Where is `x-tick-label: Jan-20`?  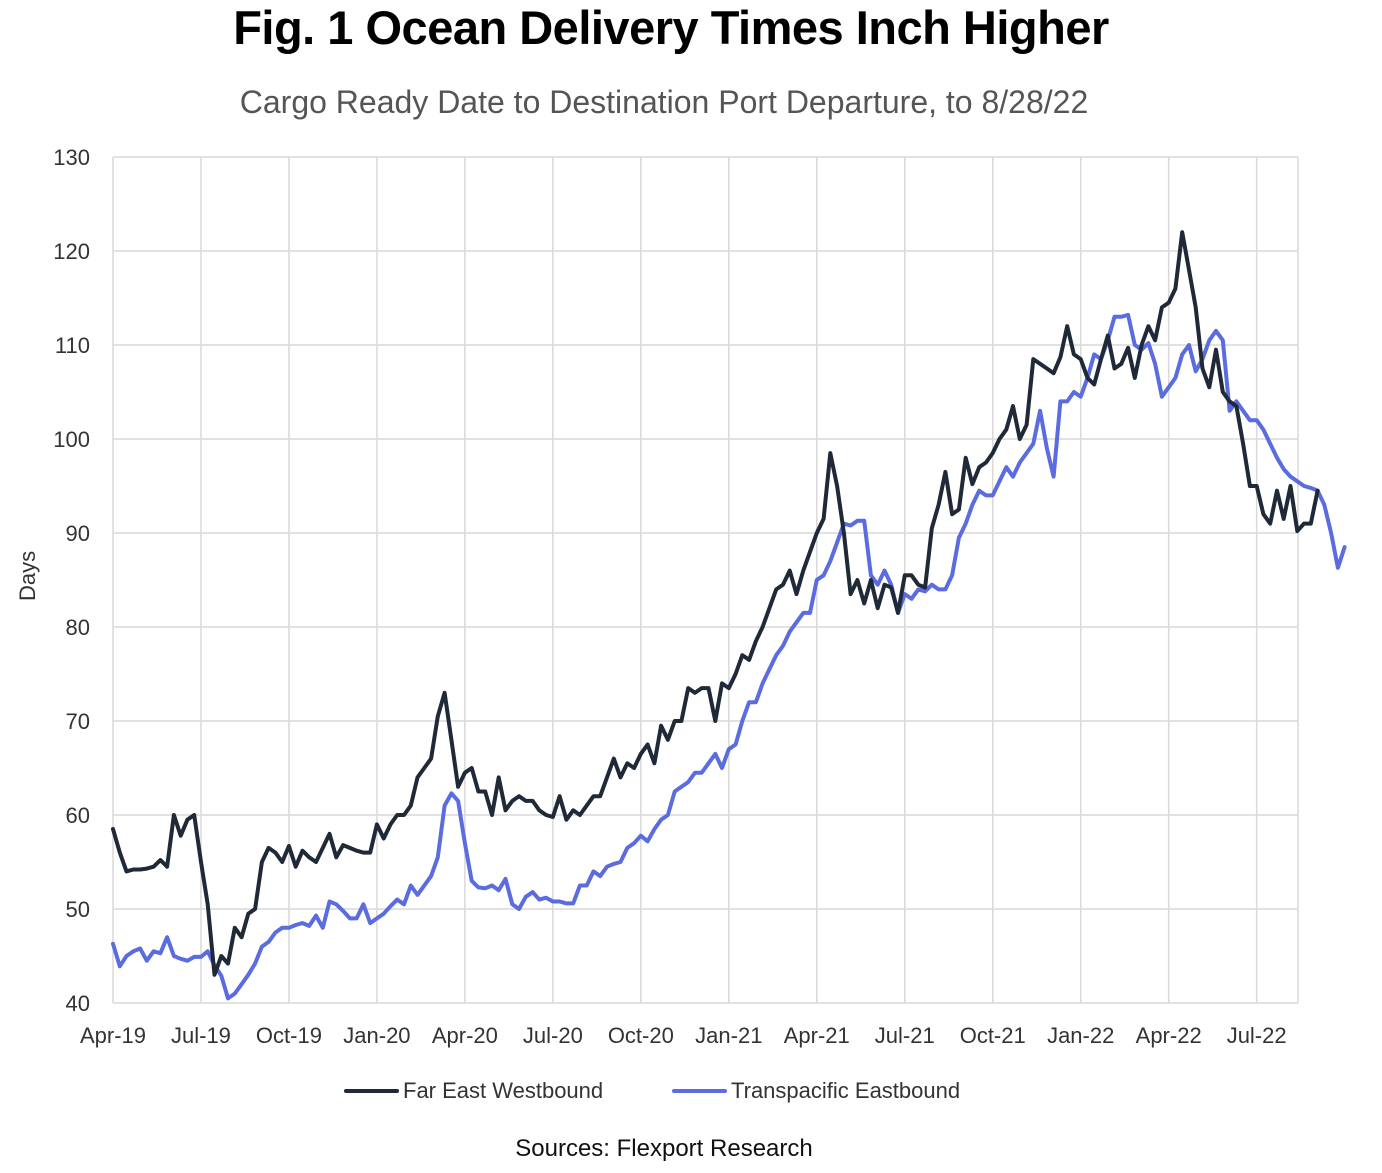 x-tick-label: Jan-20 is located at coordinates (376, 1035).